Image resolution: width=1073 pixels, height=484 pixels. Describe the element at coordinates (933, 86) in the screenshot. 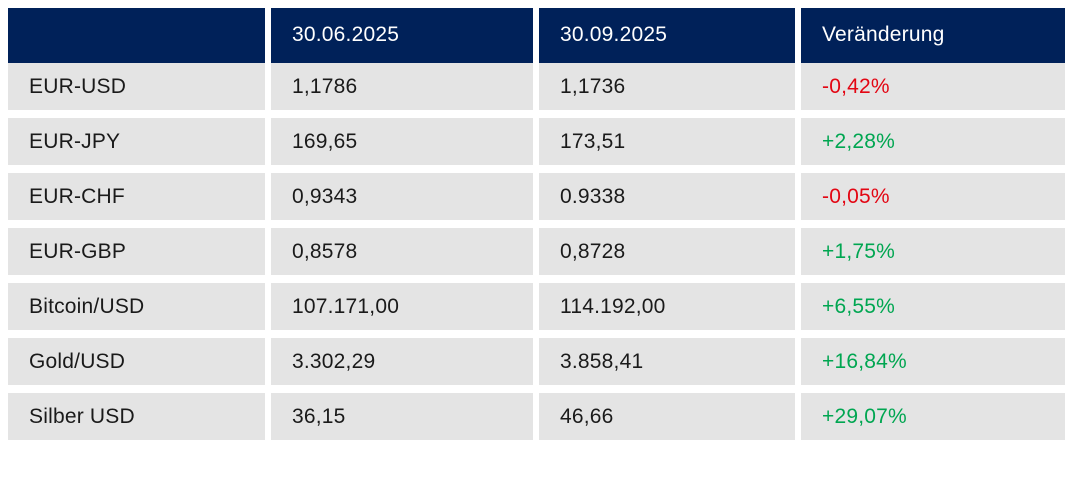

I see `row-change: -0,42%` at that location.